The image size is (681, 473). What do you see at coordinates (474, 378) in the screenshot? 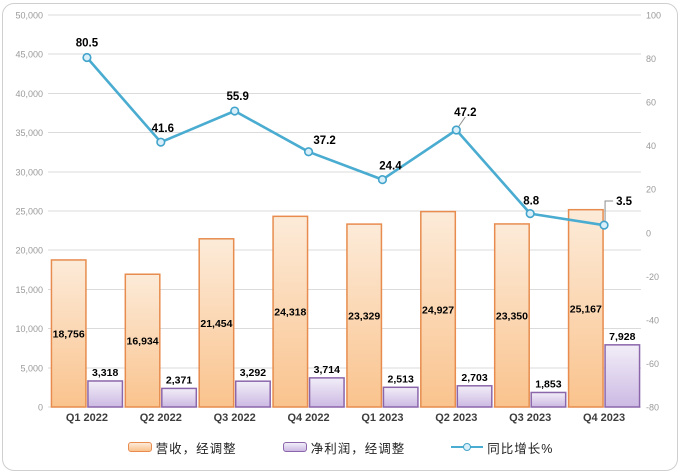
I see `profit-data-label: 2,703` at bounding box center [474, 378].